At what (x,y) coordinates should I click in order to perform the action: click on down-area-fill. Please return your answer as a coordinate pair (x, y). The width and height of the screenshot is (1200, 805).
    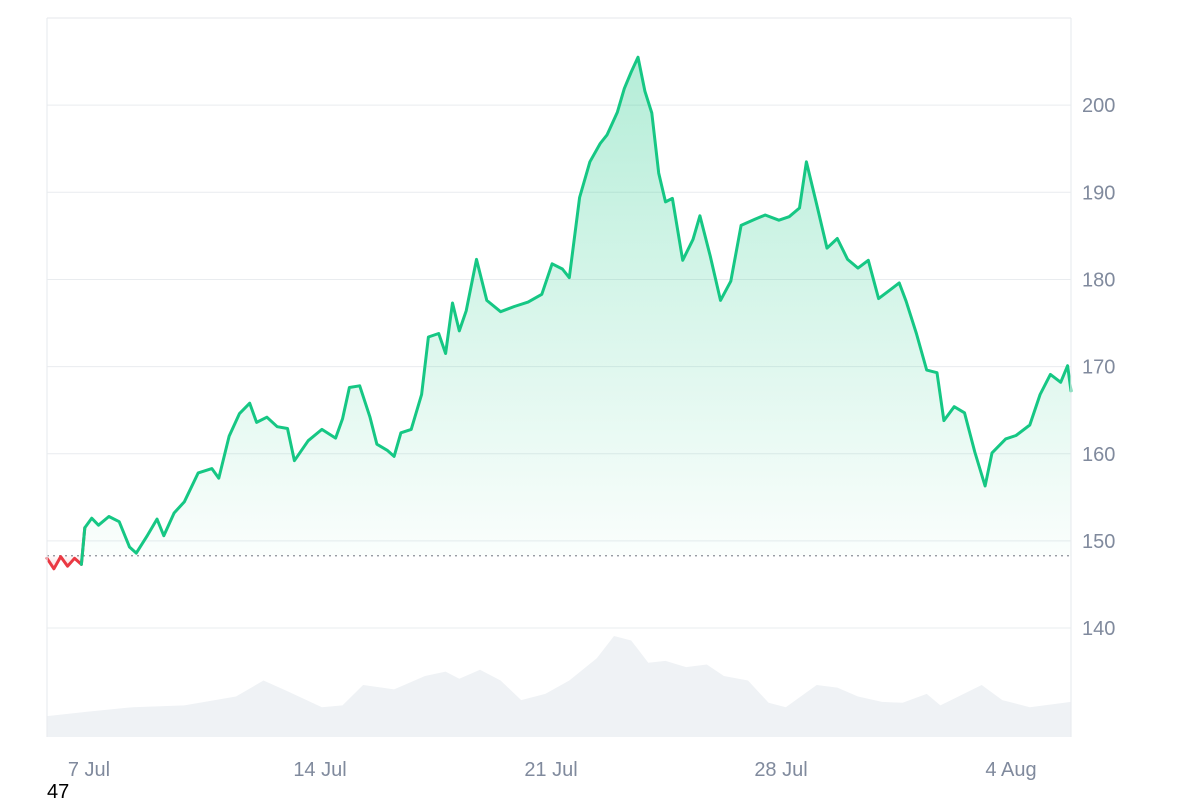
    Looking at the image, I should click on (559, 562).